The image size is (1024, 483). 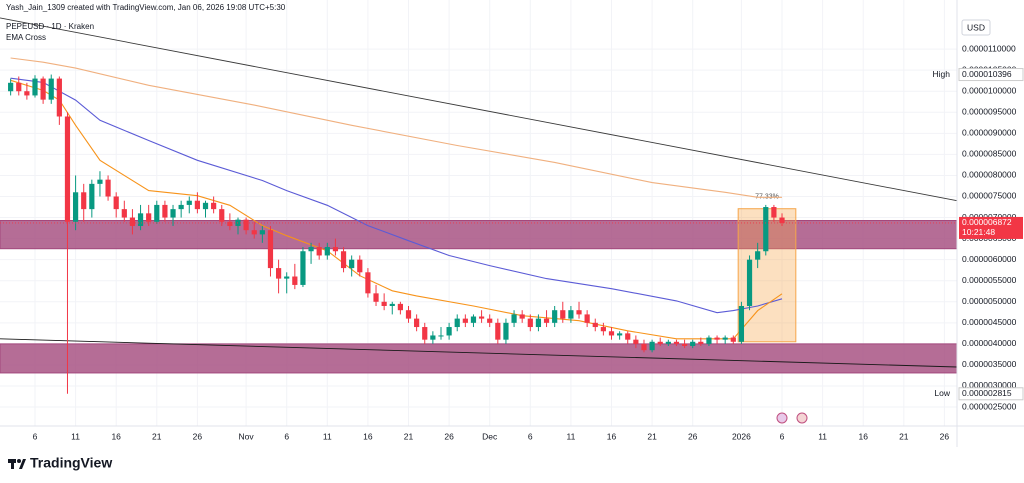 I want to click on indicator-name: EMA Cross, so click(x=26, y=37).